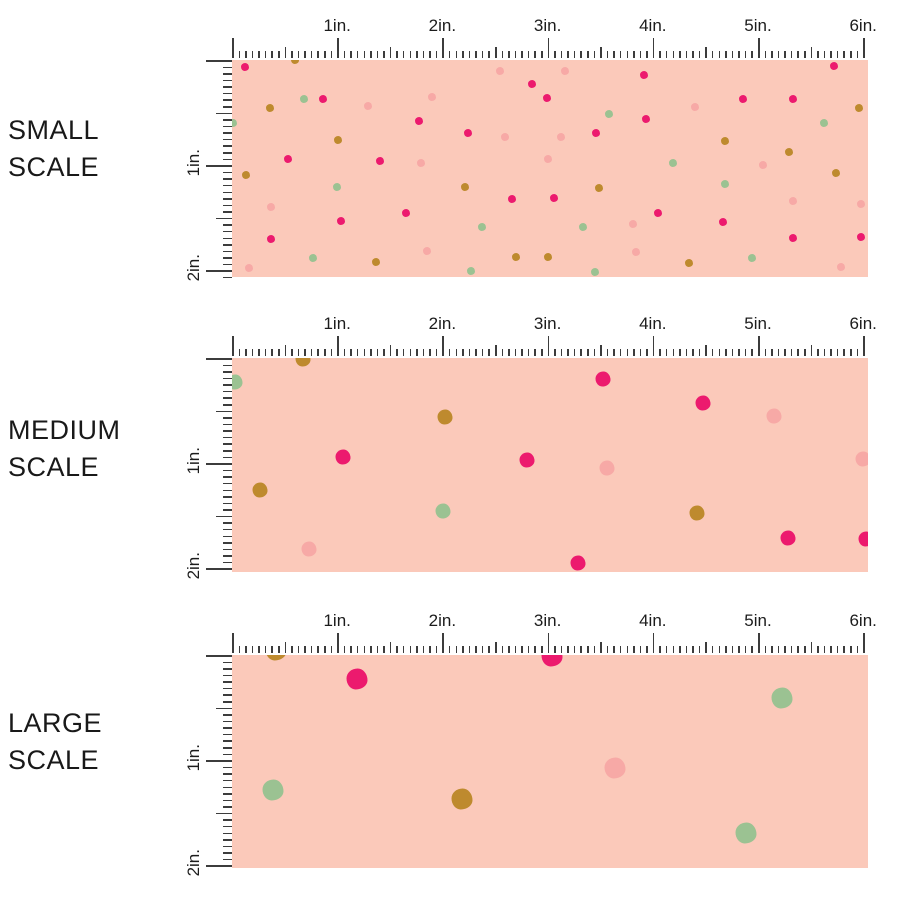  What do you see at coordinates (337, 323) in the screenshot?
I see `ruler-inch-label: 1in.` at bounding box center [337, 323].